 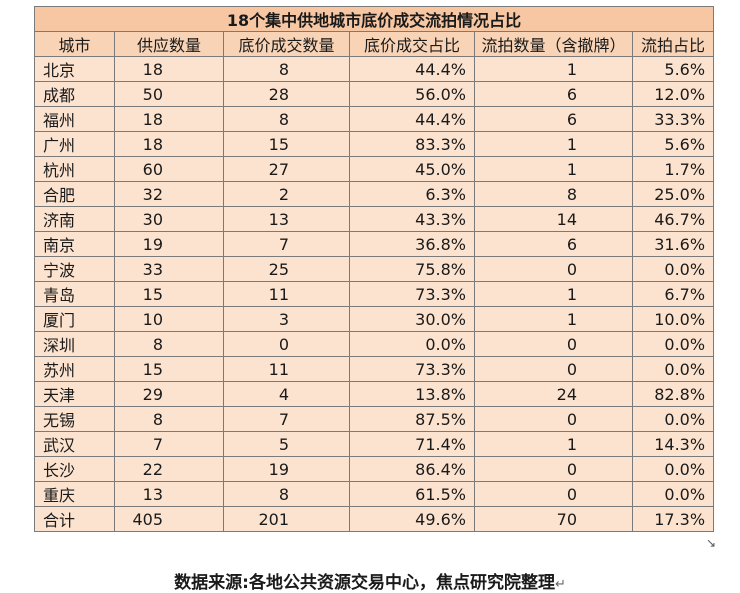 What do you see at coordinates (74, 119) in the screenshot?
I see `table-cell: 福州` at bounding box center [74, 119].